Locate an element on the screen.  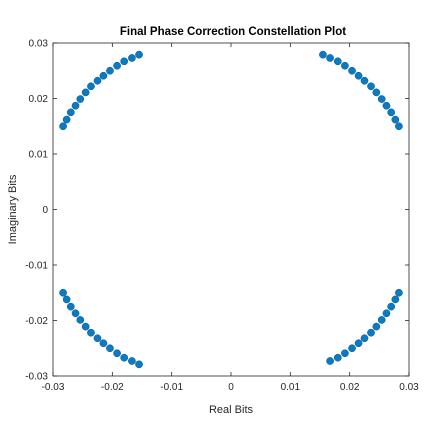
x-tick-label: -0.01 is located at coordinates (171, 387).